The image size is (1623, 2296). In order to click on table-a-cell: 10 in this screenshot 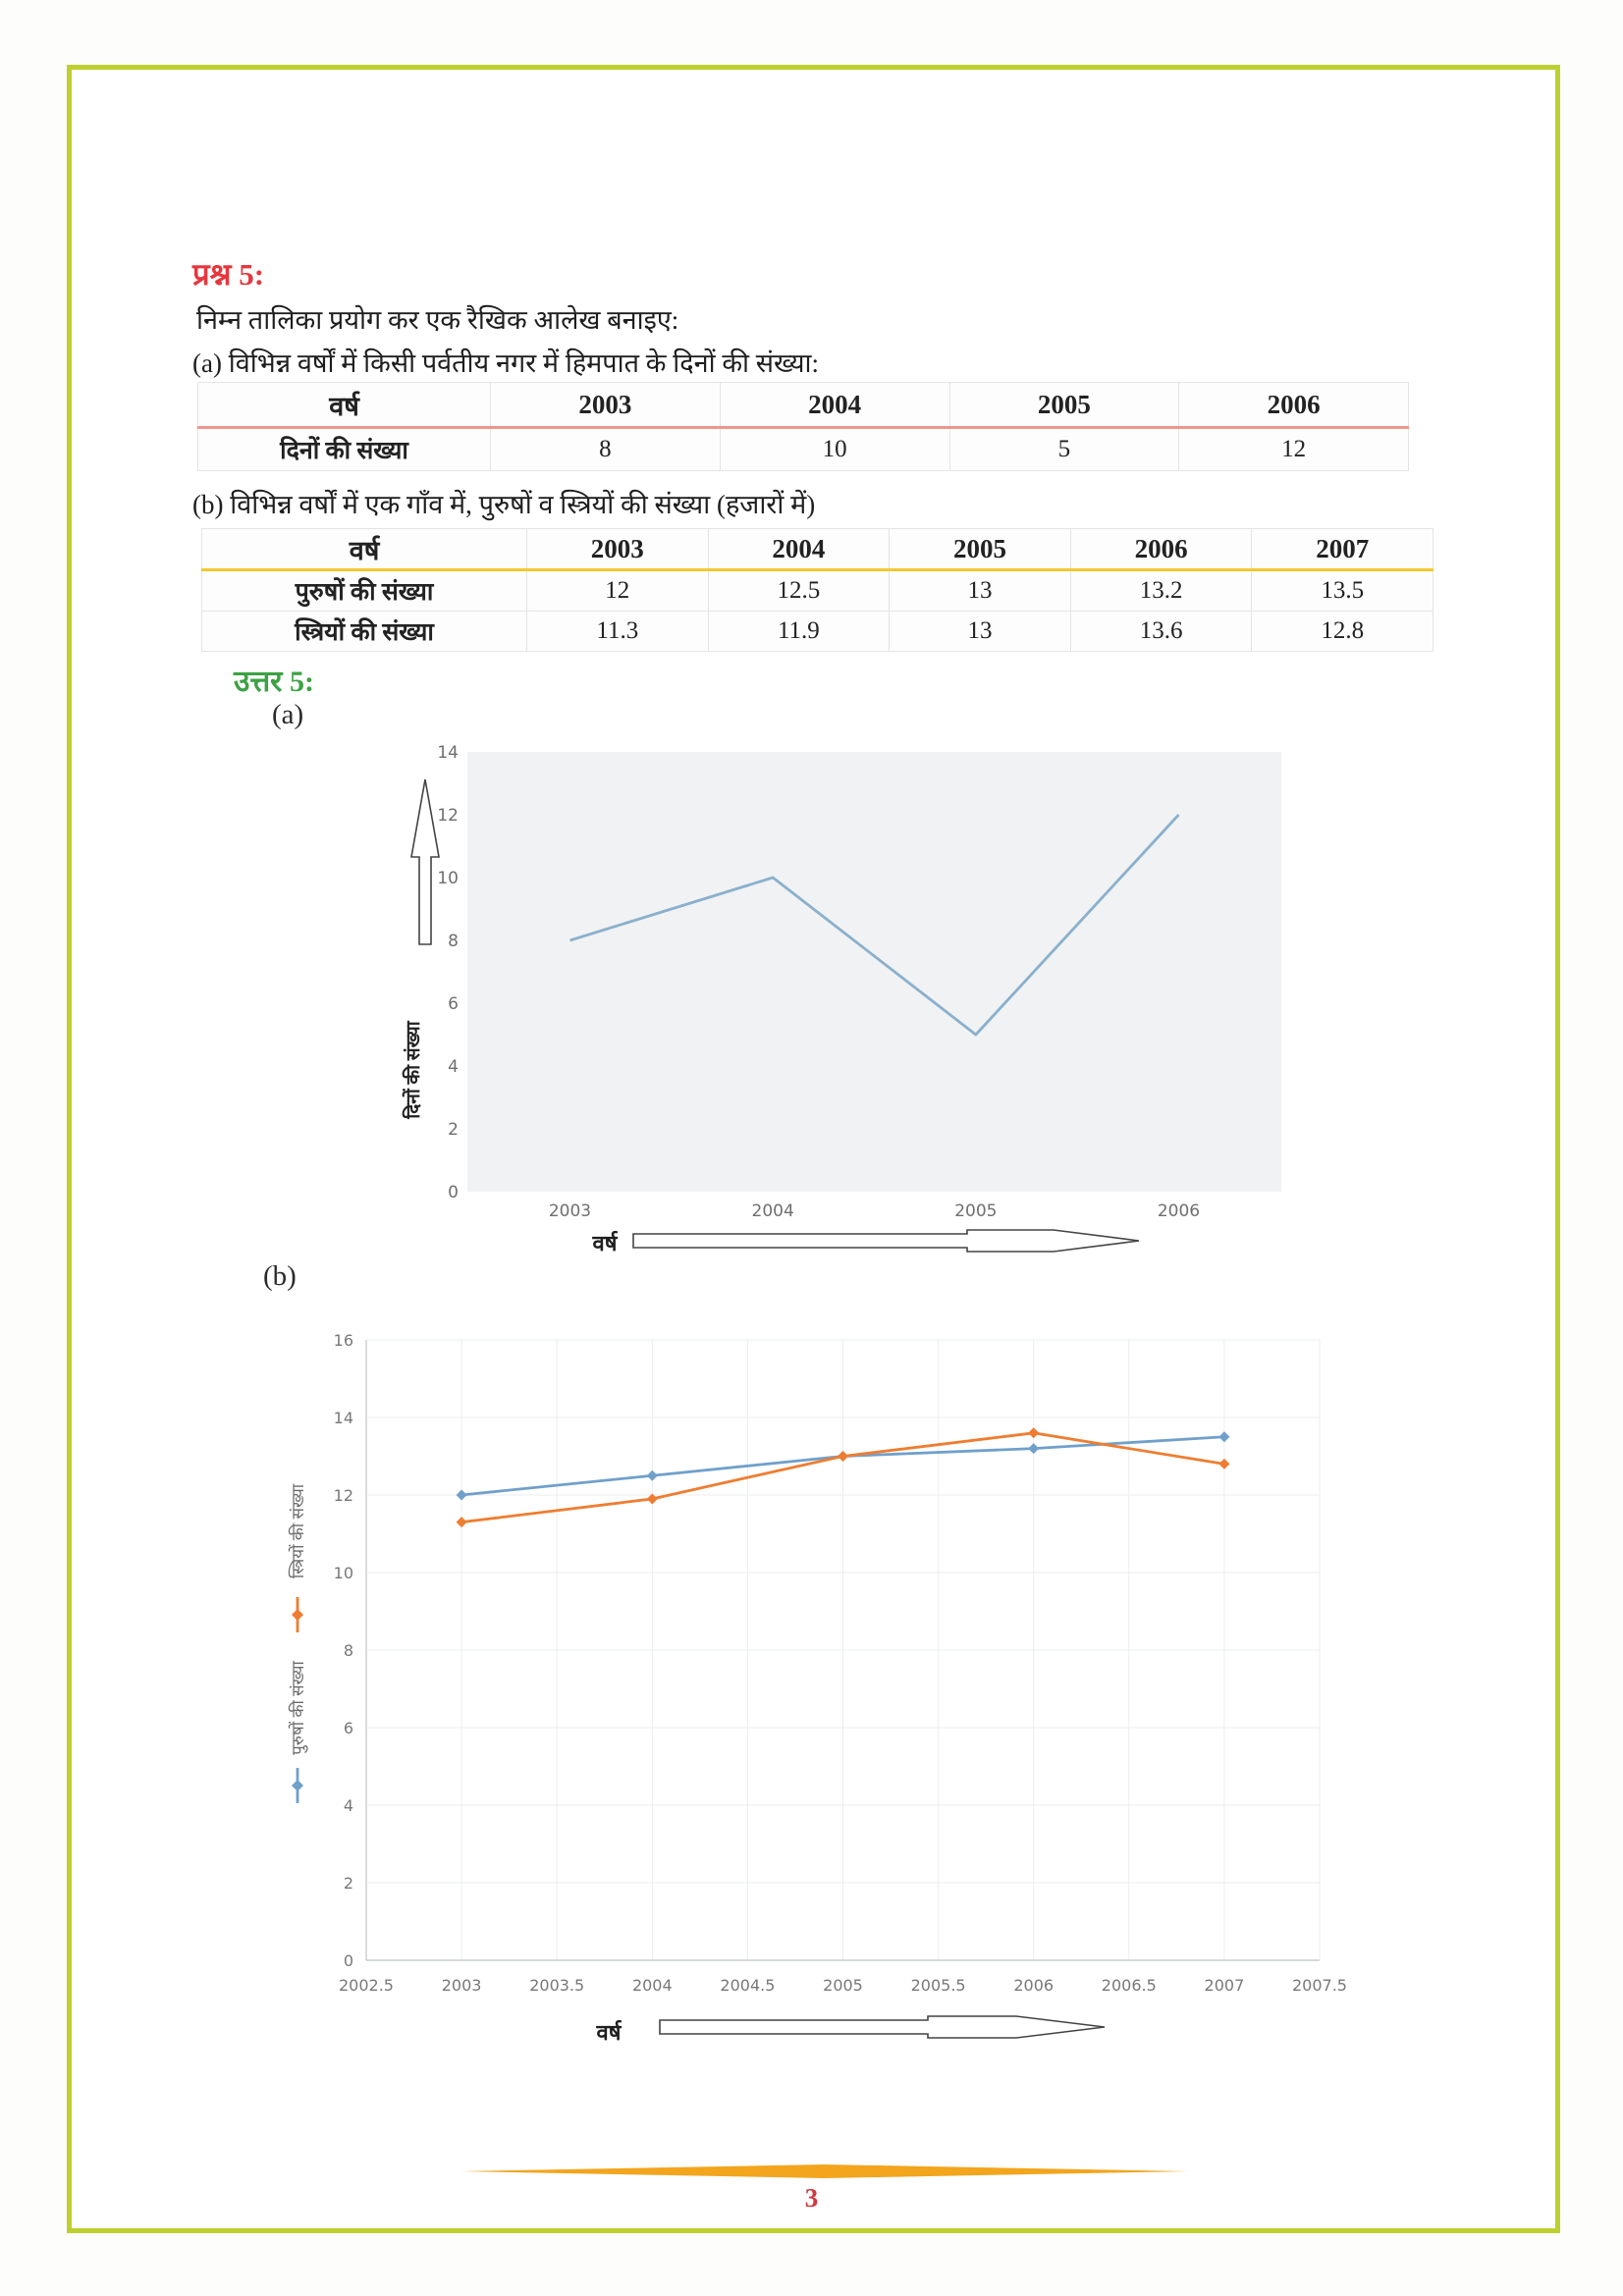, I will do `click(834, 449)`.